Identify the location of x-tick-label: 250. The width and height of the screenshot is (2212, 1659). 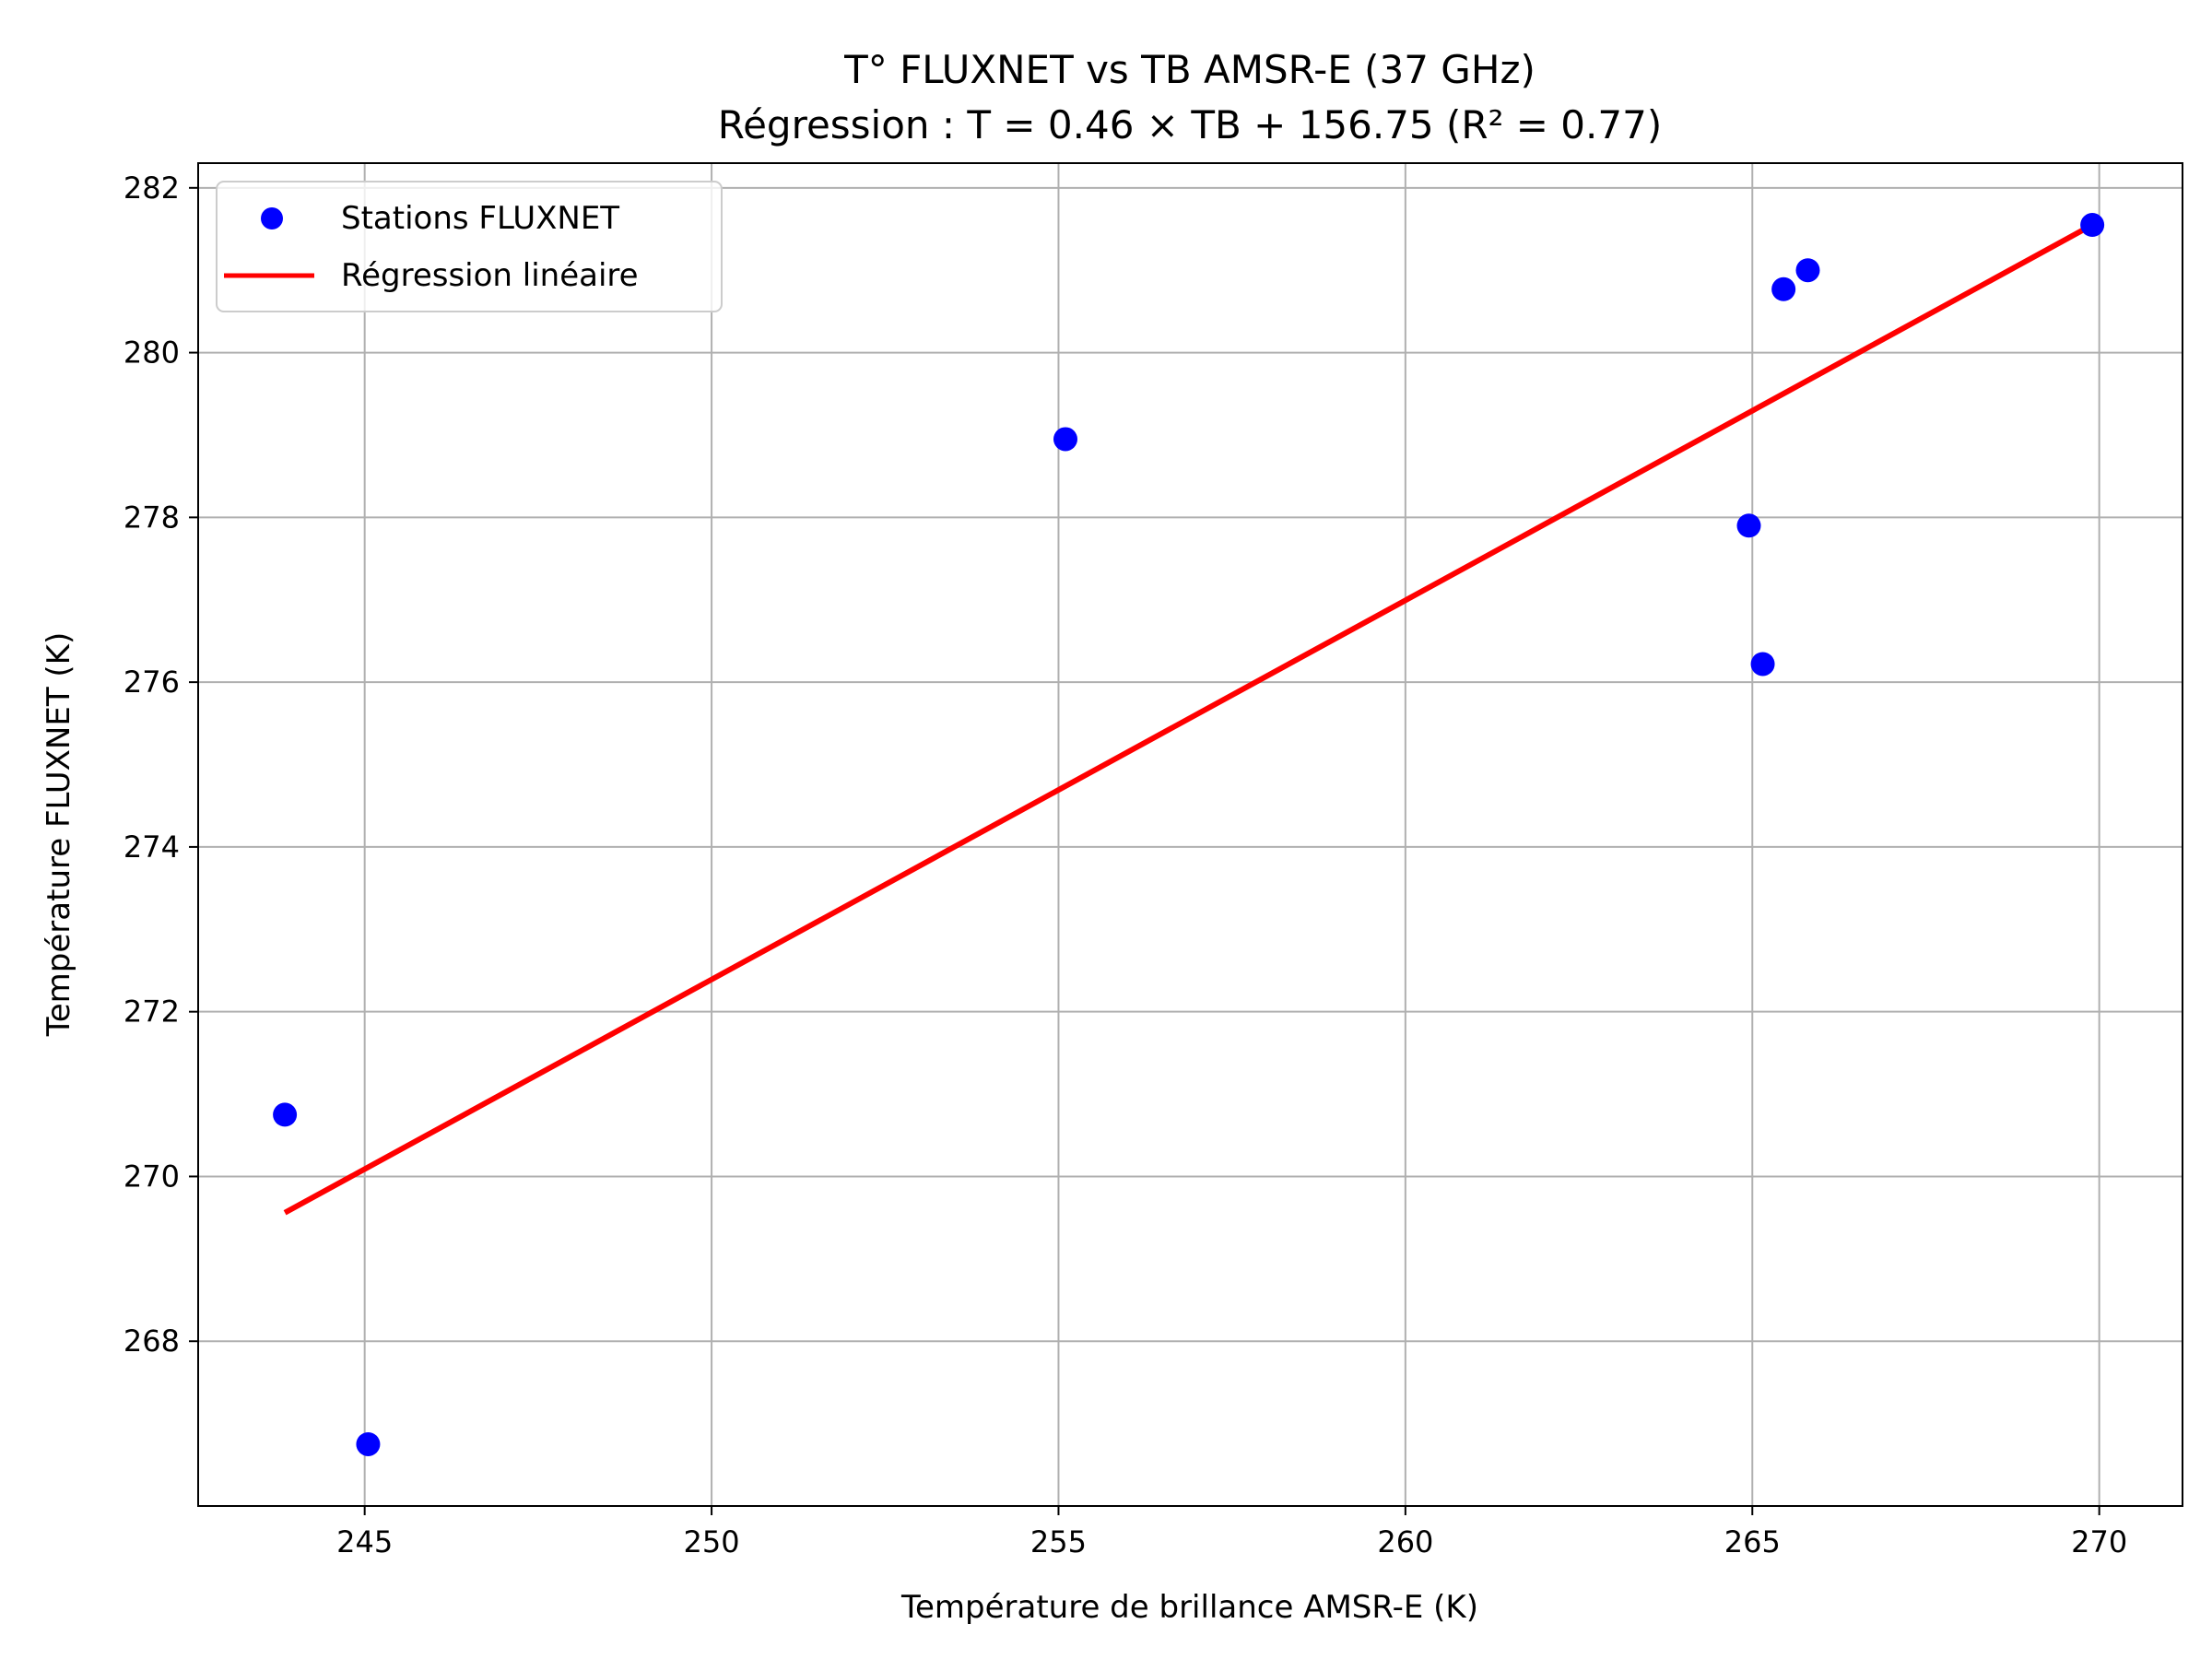
(712, 1541).